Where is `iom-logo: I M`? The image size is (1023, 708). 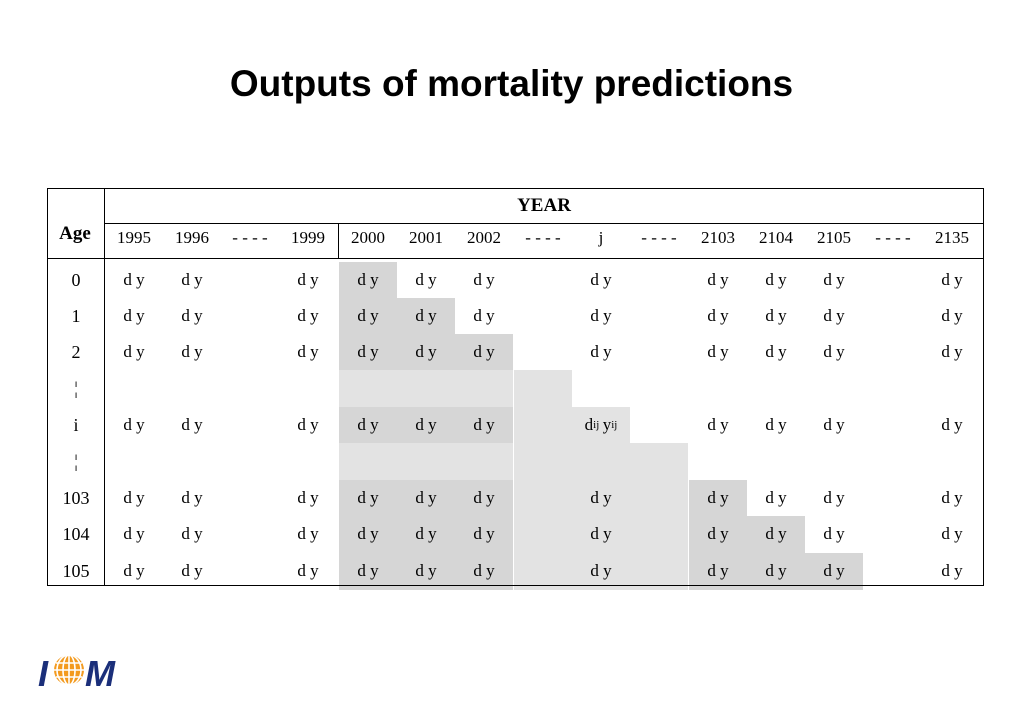
iom-logo: I M is located at coordinates (77, 672).